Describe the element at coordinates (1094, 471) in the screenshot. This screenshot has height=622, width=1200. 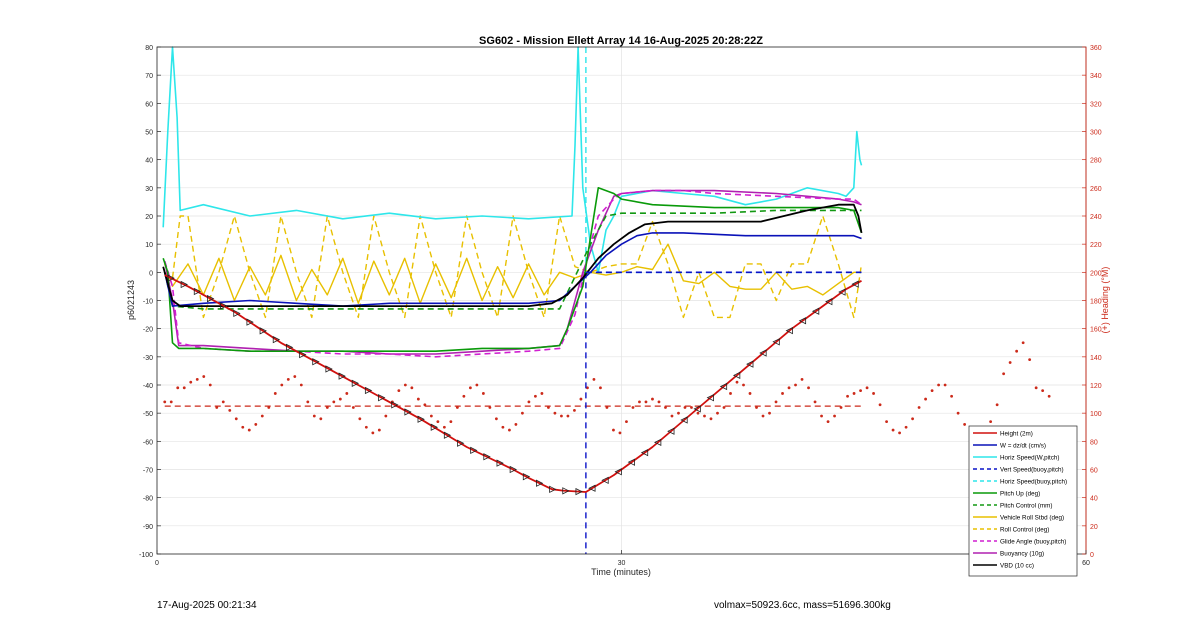
I see `y2-tick-label: 60` at that location.